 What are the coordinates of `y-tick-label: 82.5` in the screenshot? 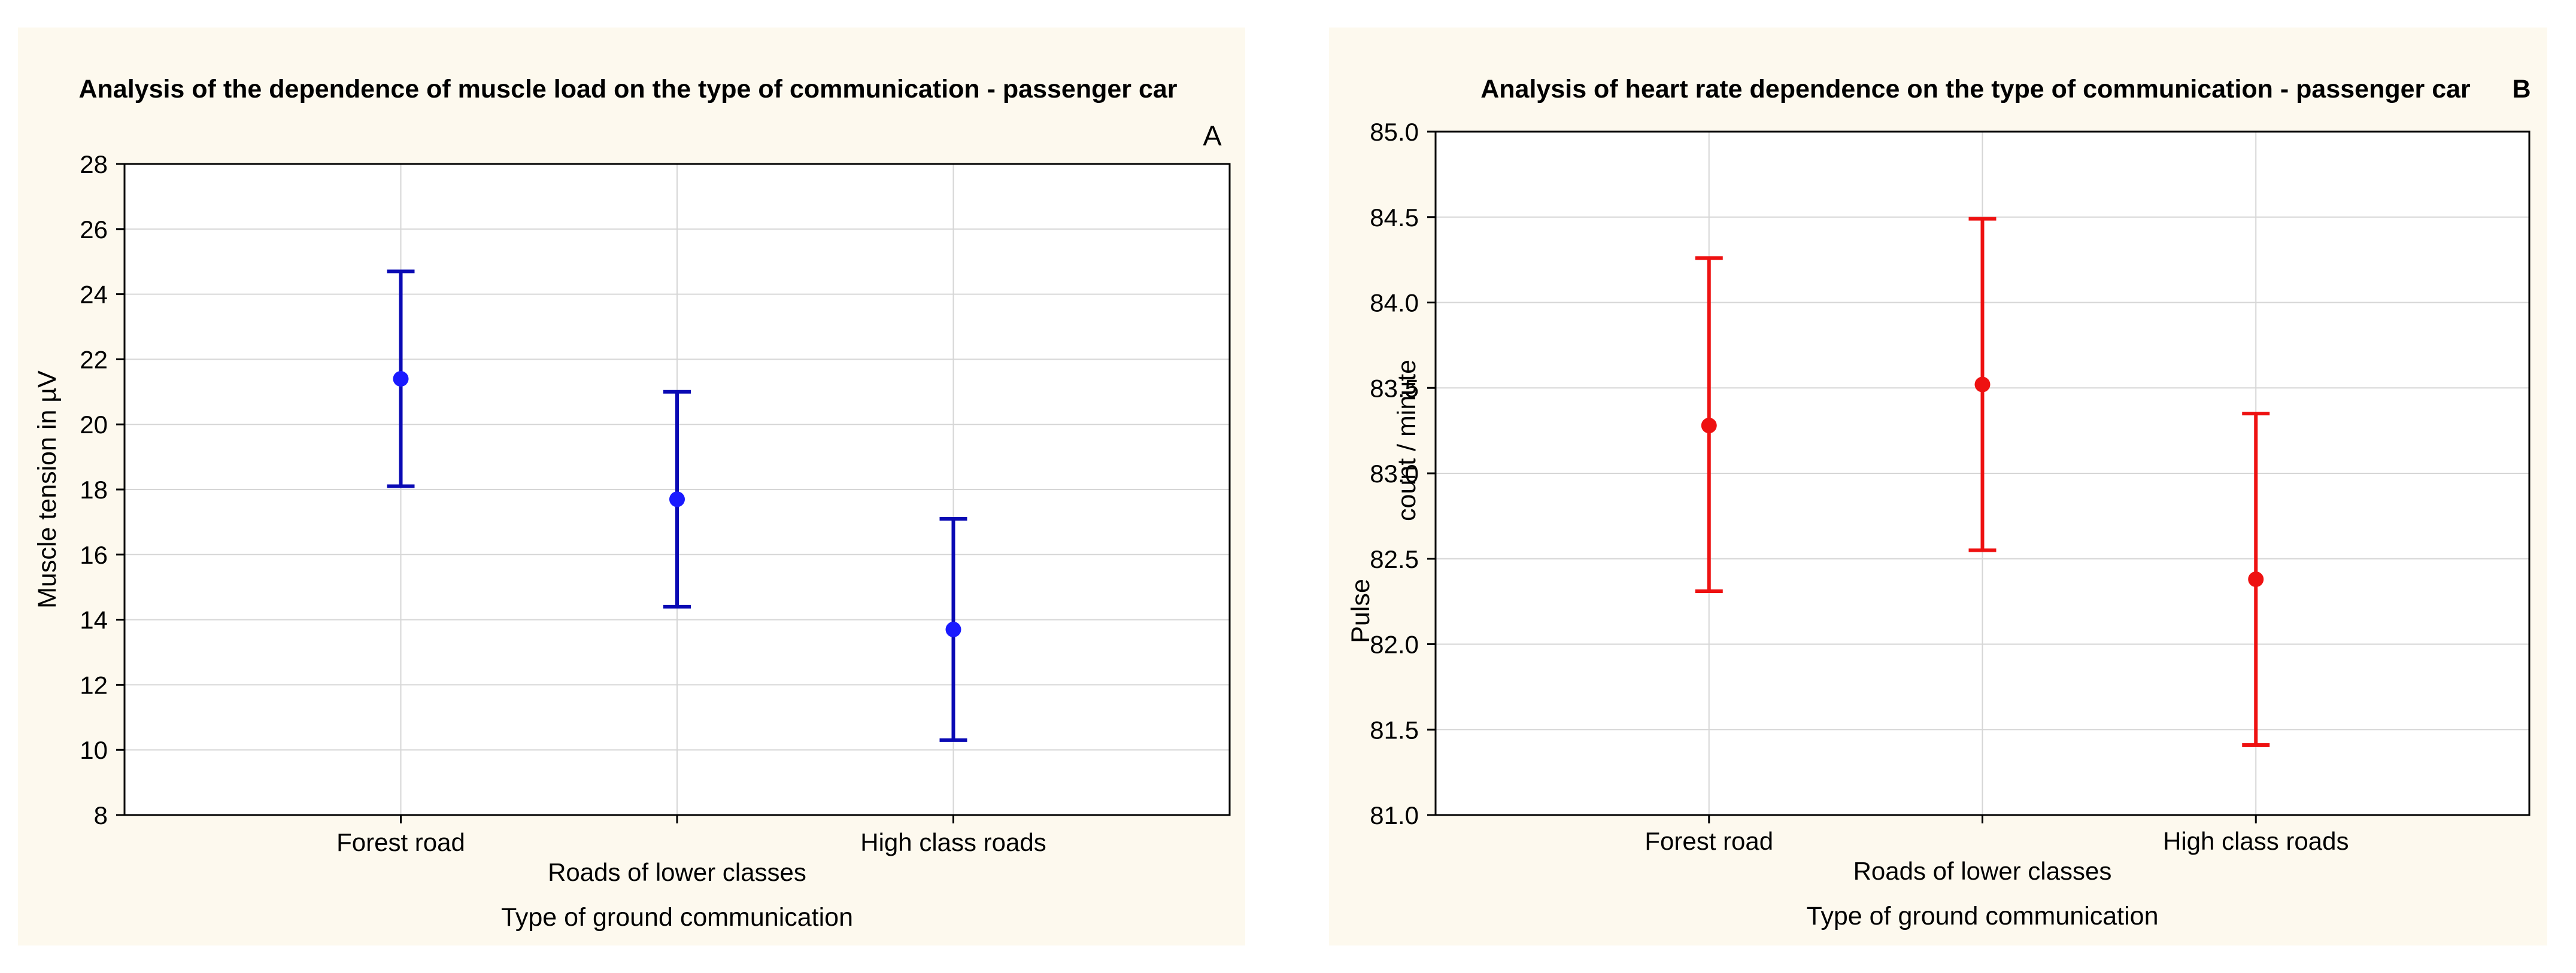 It's located at (1394, 559).